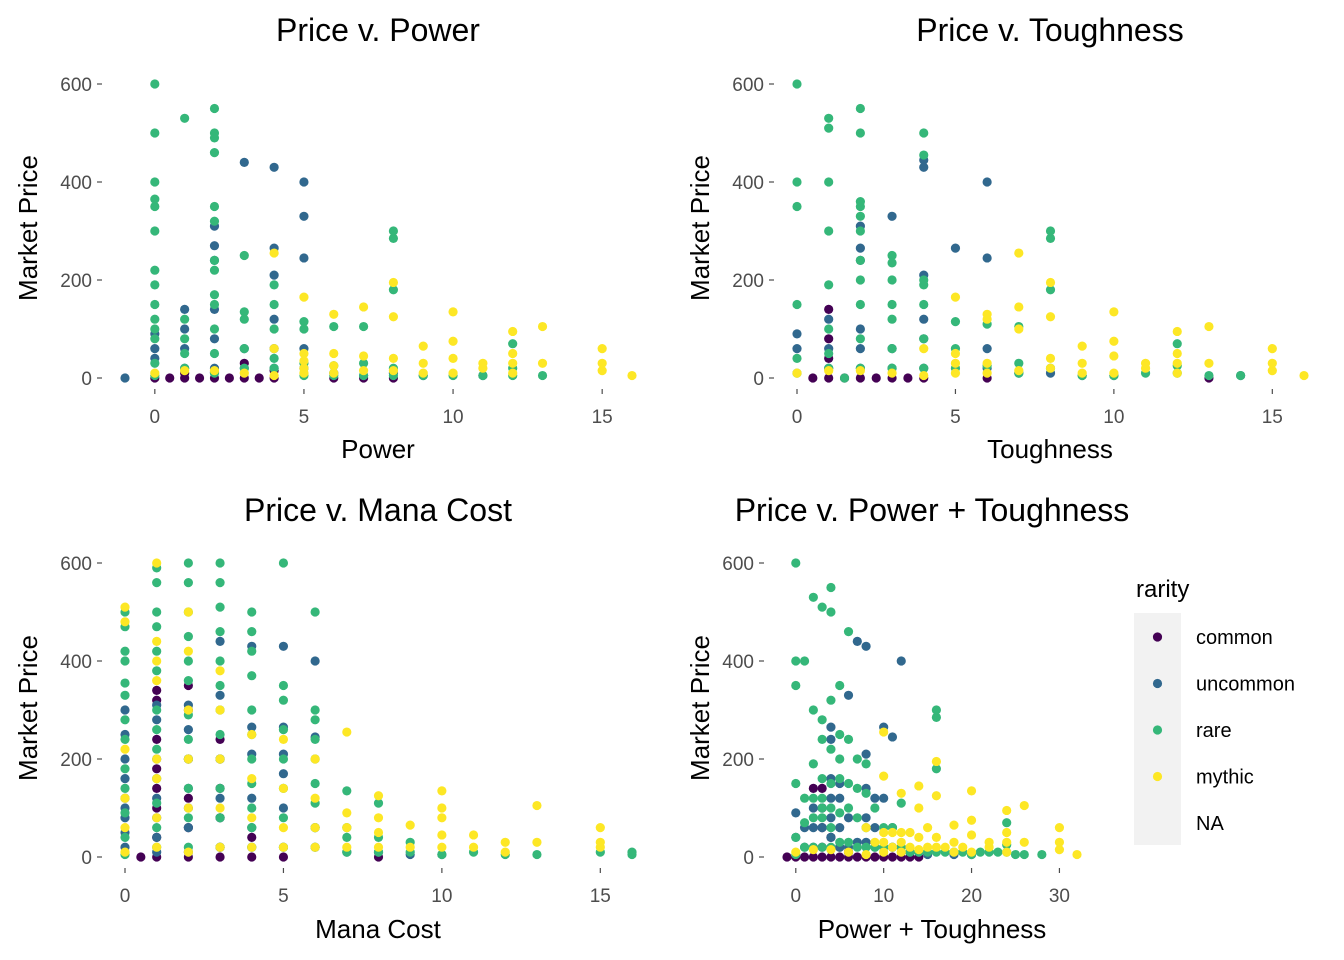 Image resolution: width=1344 pixels, height=960 pixels. What do you see at coordinates (1214, 731) in the screenshot?
I see `legend-label: rare` at bounding box center [1214, 731].